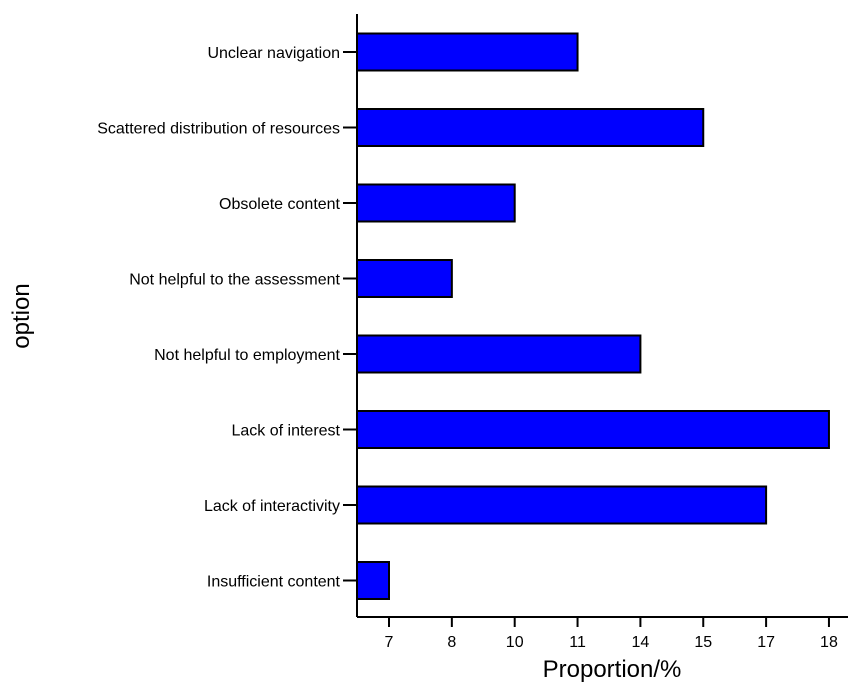 This screenshot has height=688, width=849. Describe the element at coordinates (577, 642) in the screenshot. I see `x-tick-label: 11` at that location.